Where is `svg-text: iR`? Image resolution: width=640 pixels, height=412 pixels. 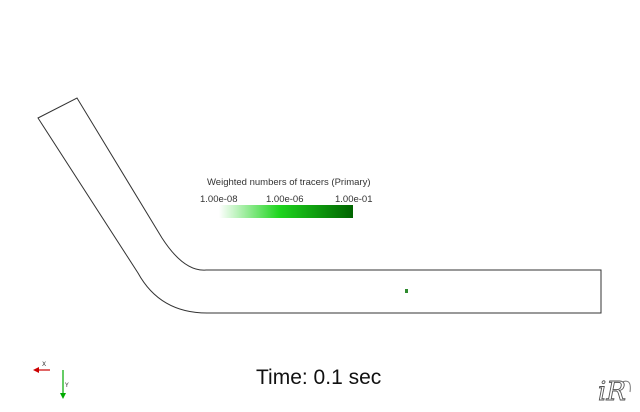 svg-text: iR is located at coordinates (612, 391).